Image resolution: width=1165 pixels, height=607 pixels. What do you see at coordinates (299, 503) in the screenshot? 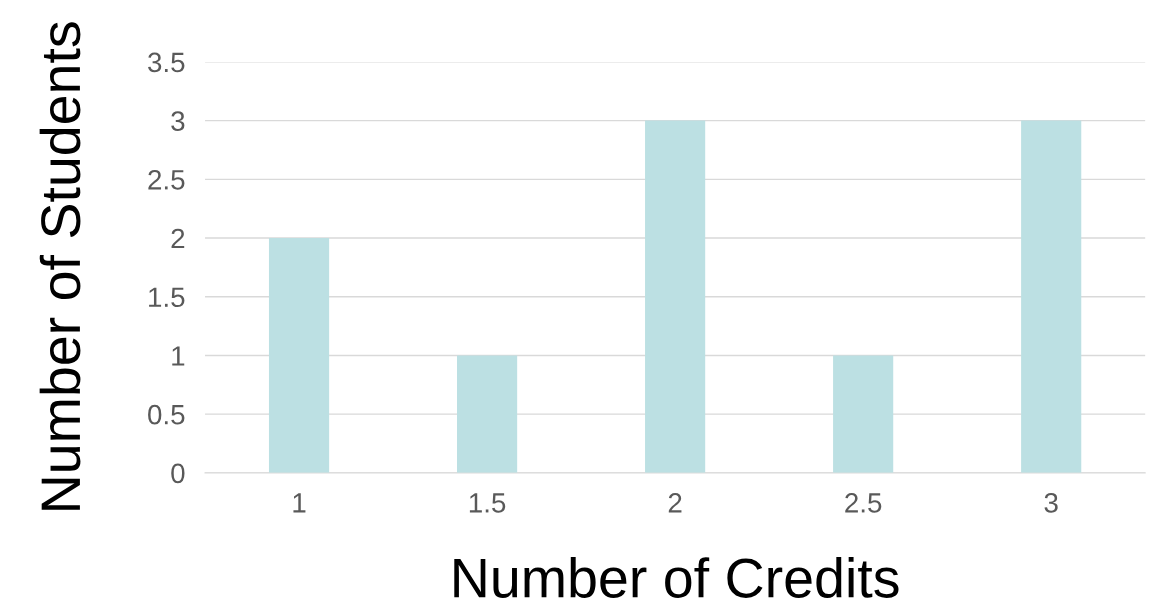
I see `x-tick-label: 1` at bounding box center [299, 503].